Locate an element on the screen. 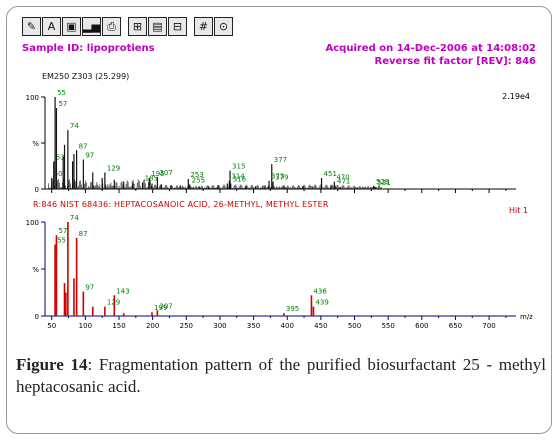 The width and height of the screenshot is (558, 442). x-tick-label: 650 is located at coordinates (455, 326).